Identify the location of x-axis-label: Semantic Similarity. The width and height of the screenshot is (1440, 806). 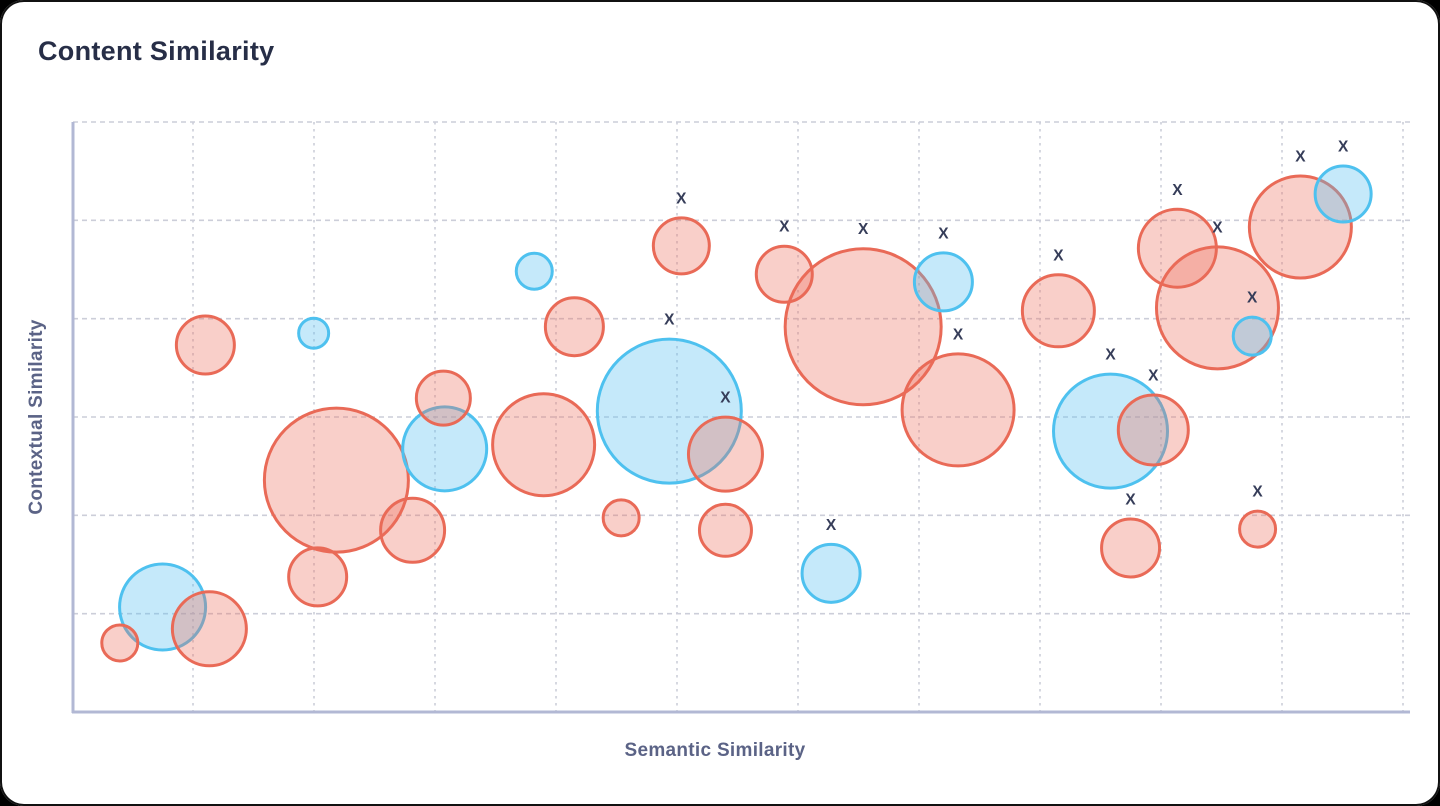
(715, 750).